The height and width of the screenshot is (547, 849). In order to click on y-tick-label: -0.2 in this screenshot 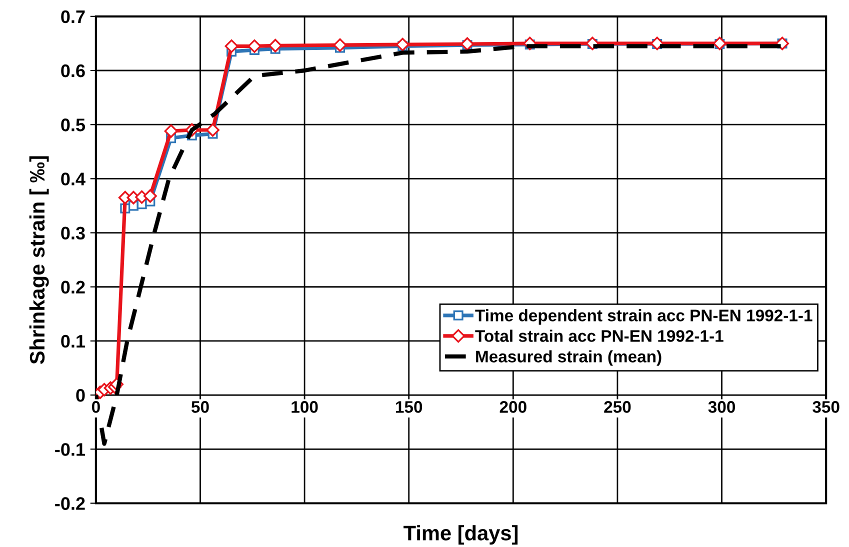, I will do `click(70, 503)`.